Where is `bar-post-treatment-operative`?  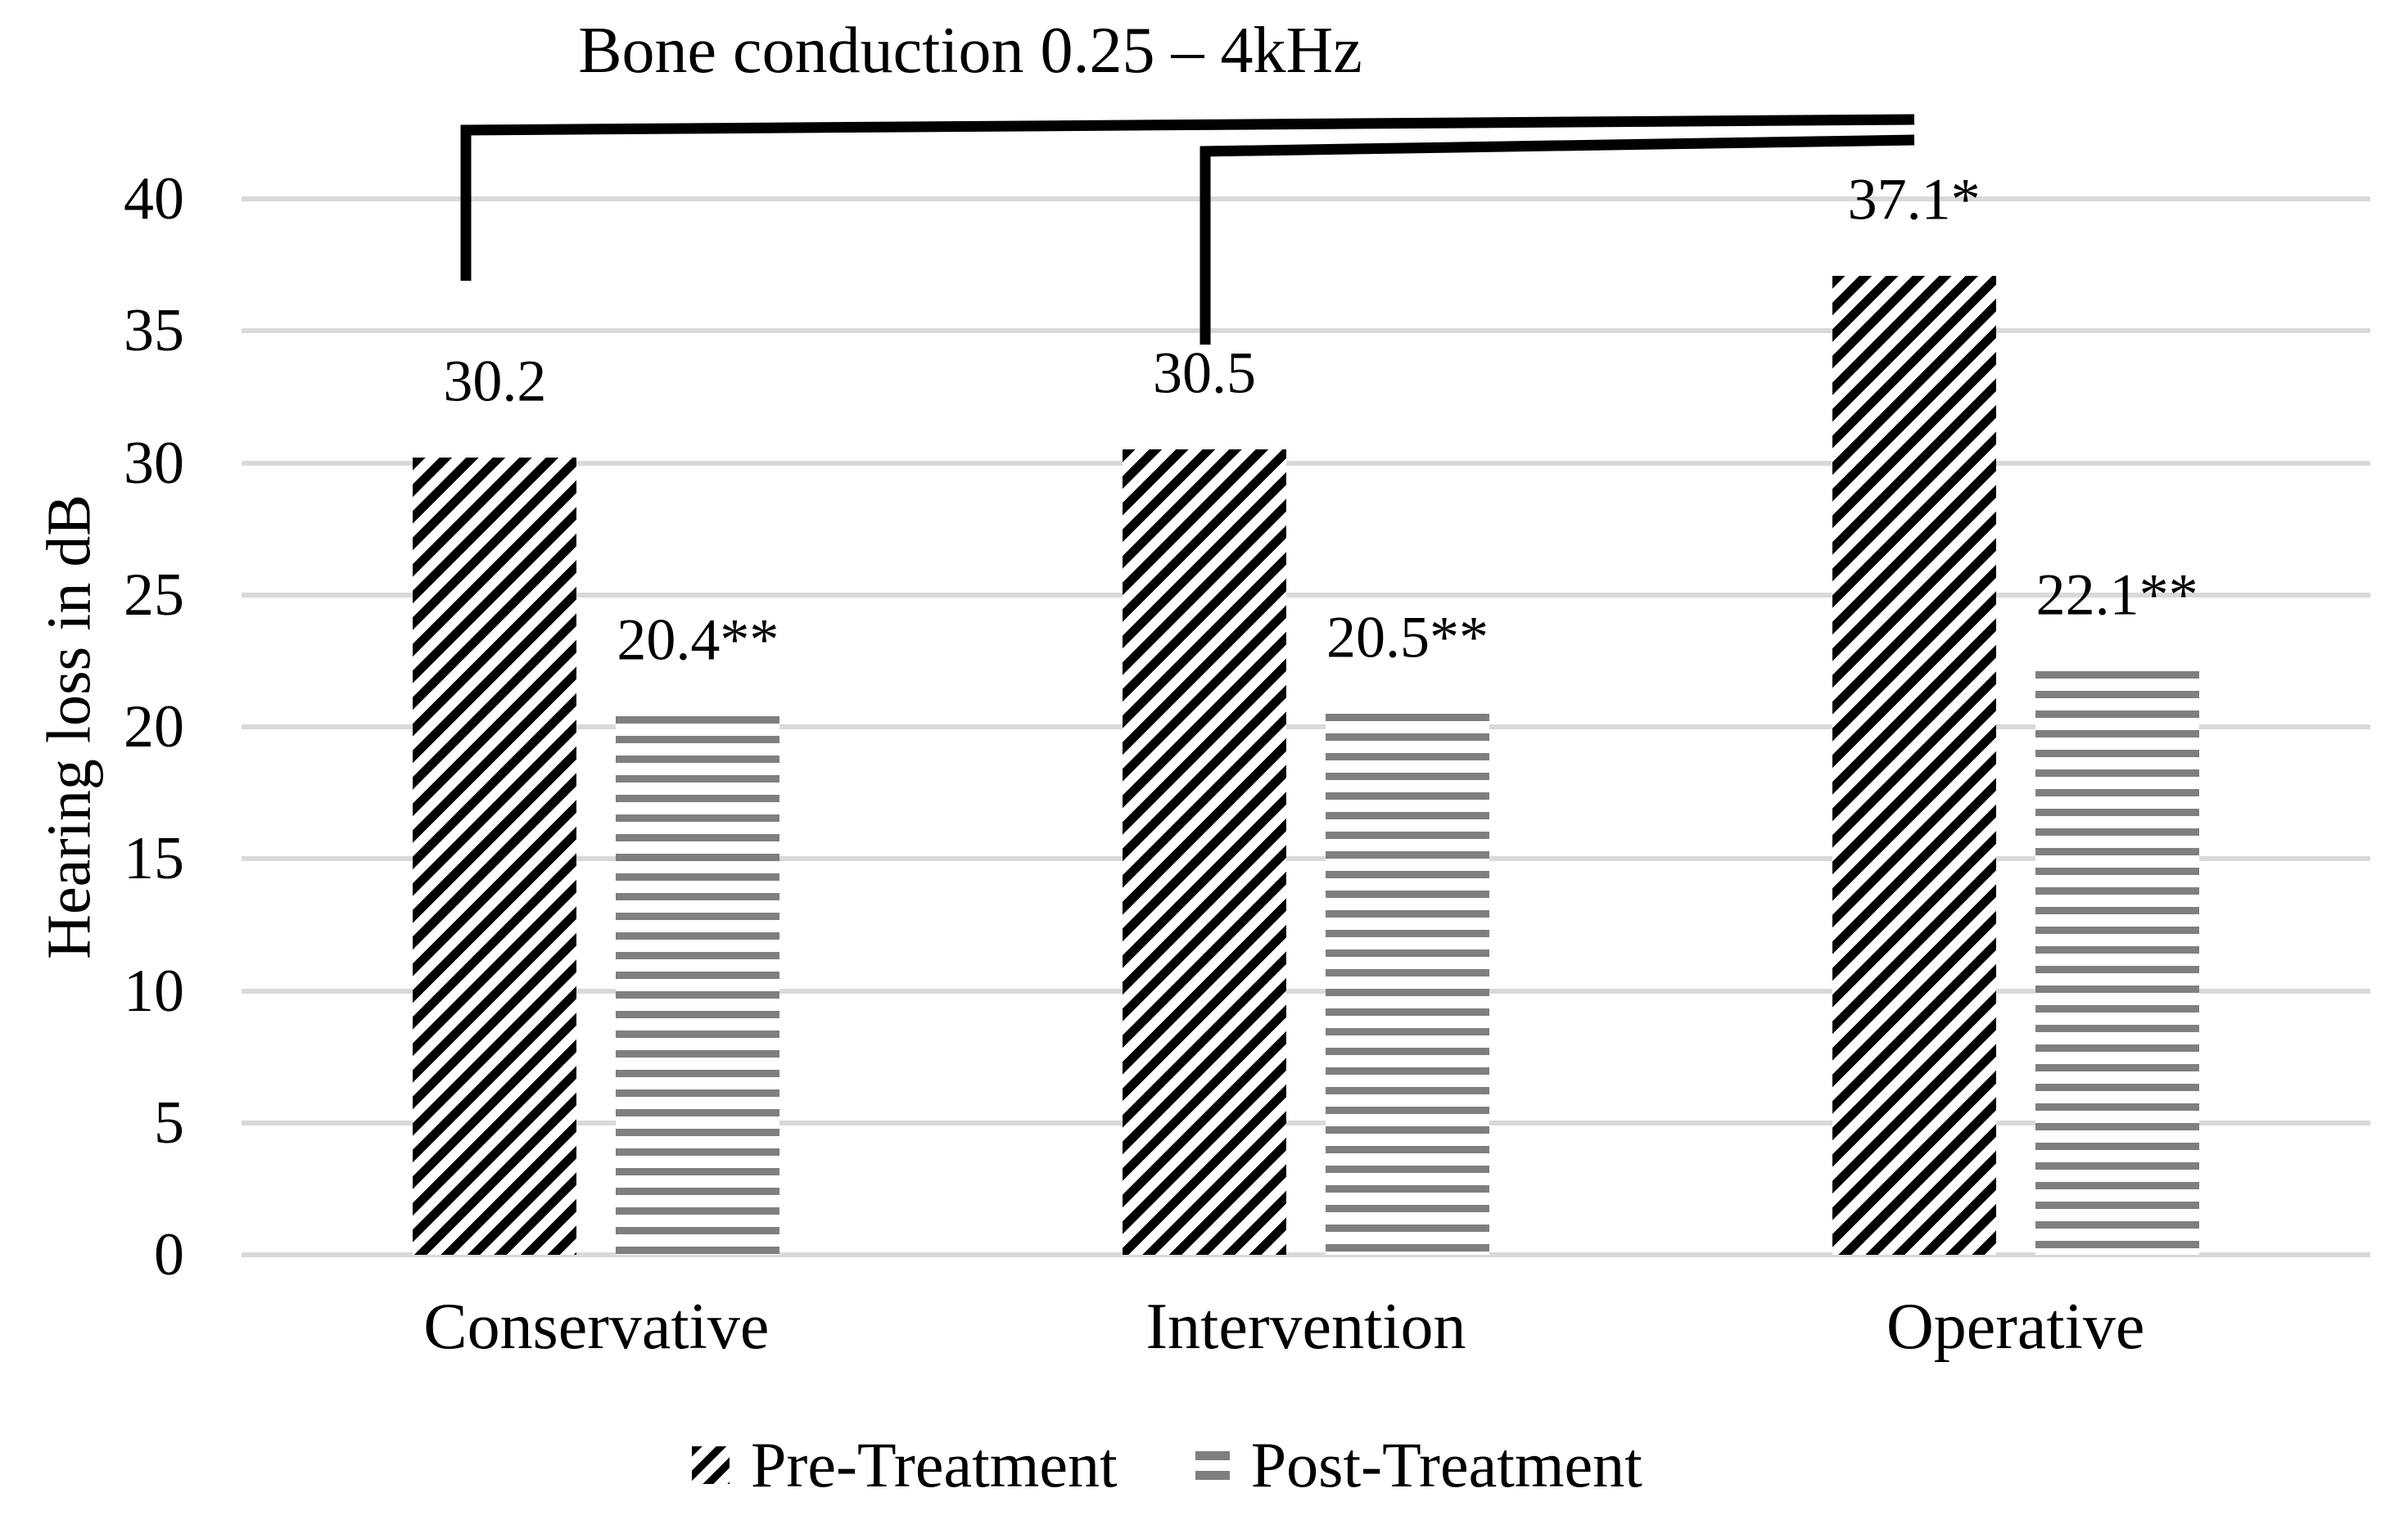
bar-post-treatment-operative is located at coordinates (2117, 963).